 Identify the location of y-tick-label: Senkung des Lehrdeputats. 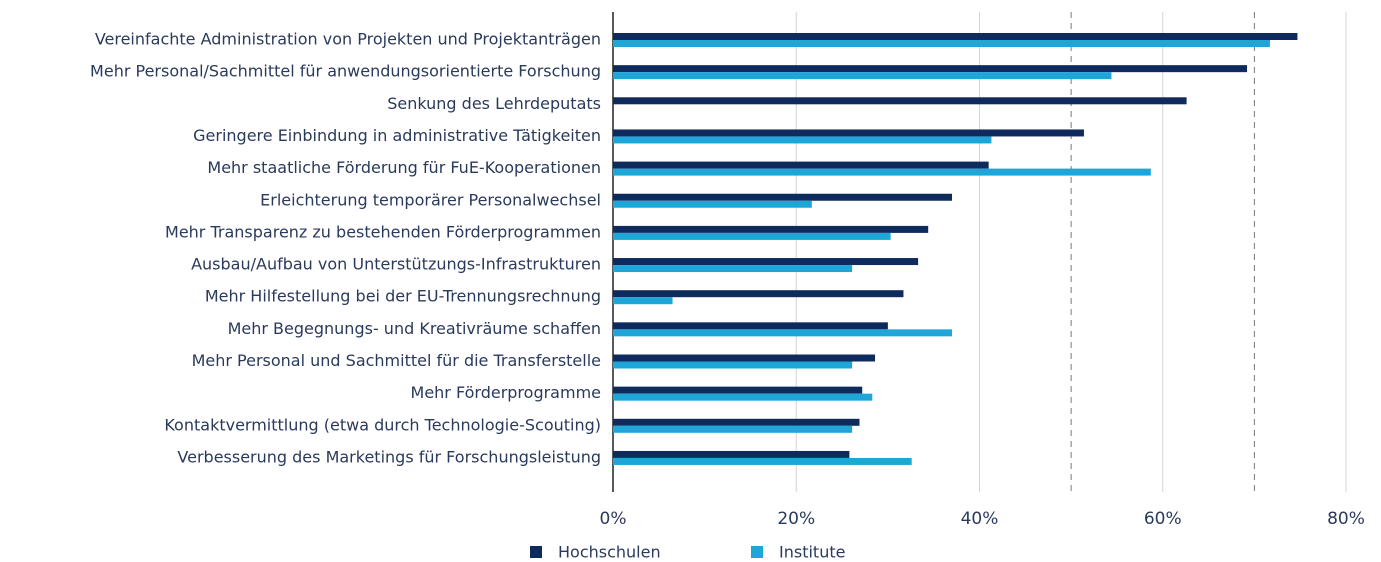
(494, 103).